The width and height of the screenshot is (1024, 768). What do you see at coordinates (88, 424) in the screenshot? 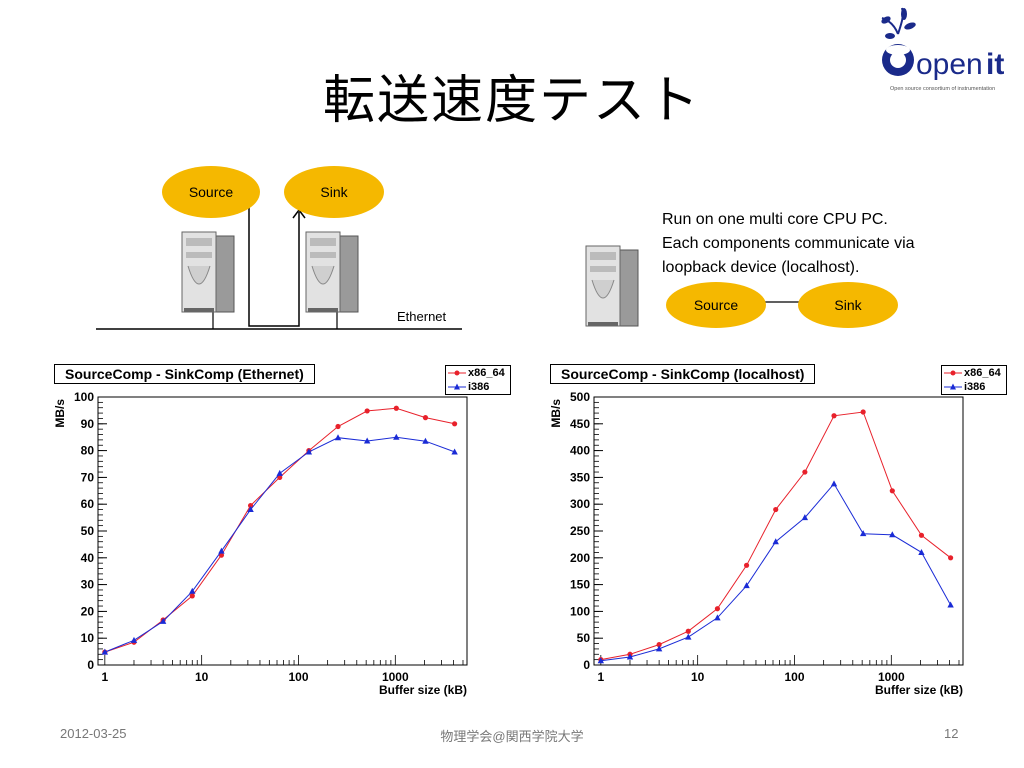
I see `y-tick-label: 90` at bounding box center [88, 424].